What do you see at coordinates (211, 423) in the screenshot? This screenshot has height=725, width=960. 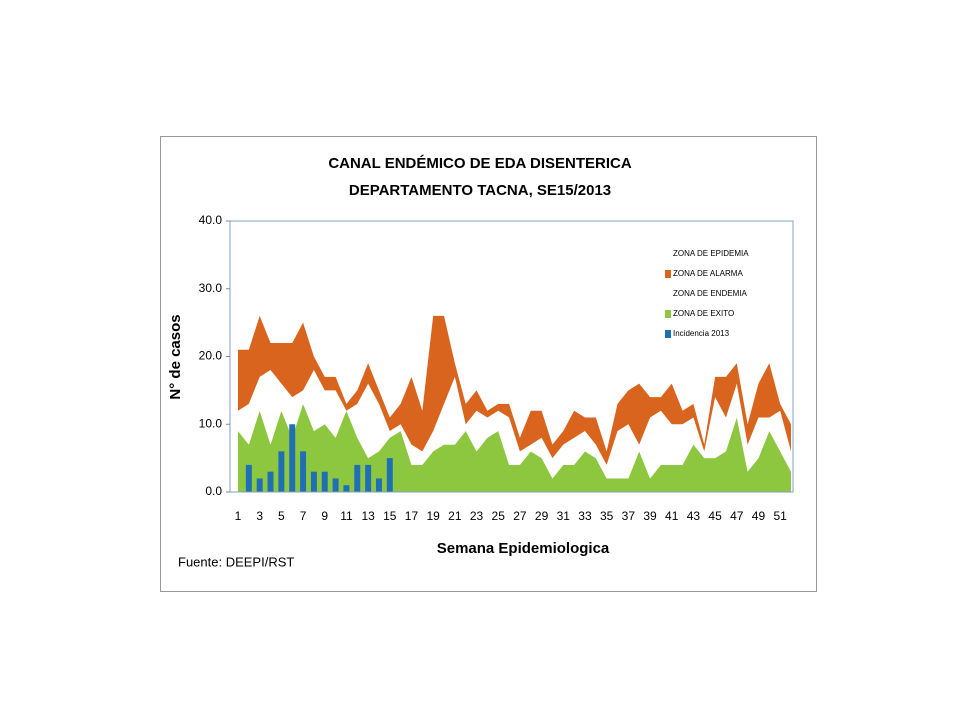 I see `y-tick-label: 10.0` at bounding box center [211, 423].